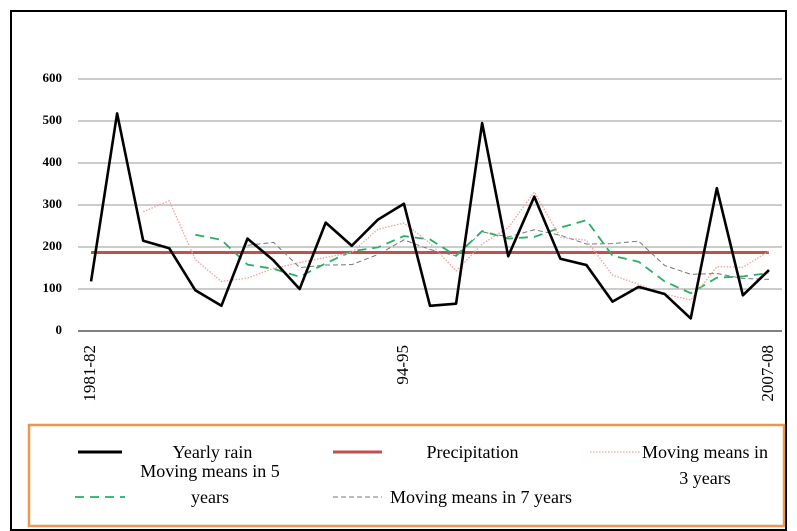 The height and width of the screenshot is (531, 797). Describe the element at coordinates (89, 373) in the screenshot. I see `x-tick-label: 1981-82` at that location.